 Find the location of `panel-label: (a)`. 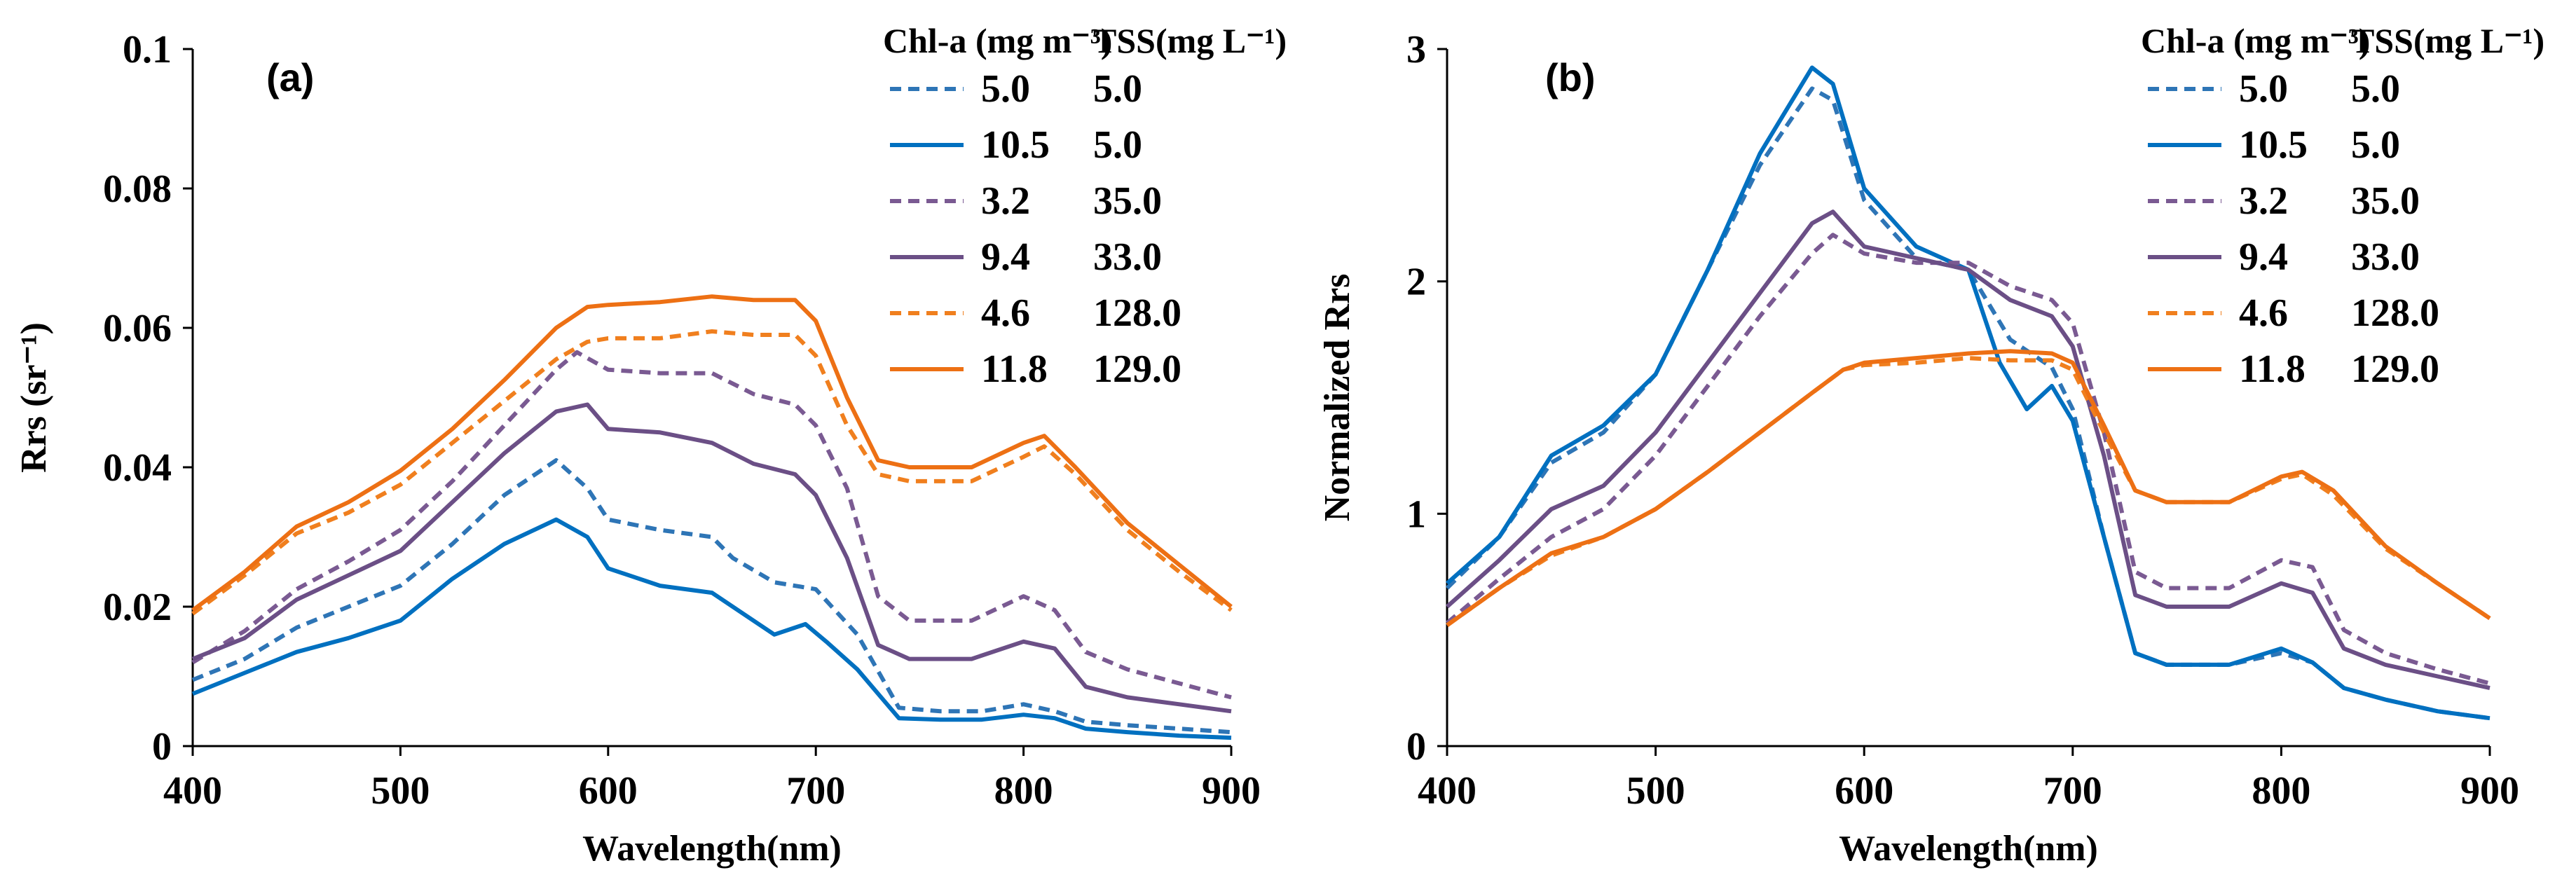

panel-label: (a) is located at coordinates (290, 77).